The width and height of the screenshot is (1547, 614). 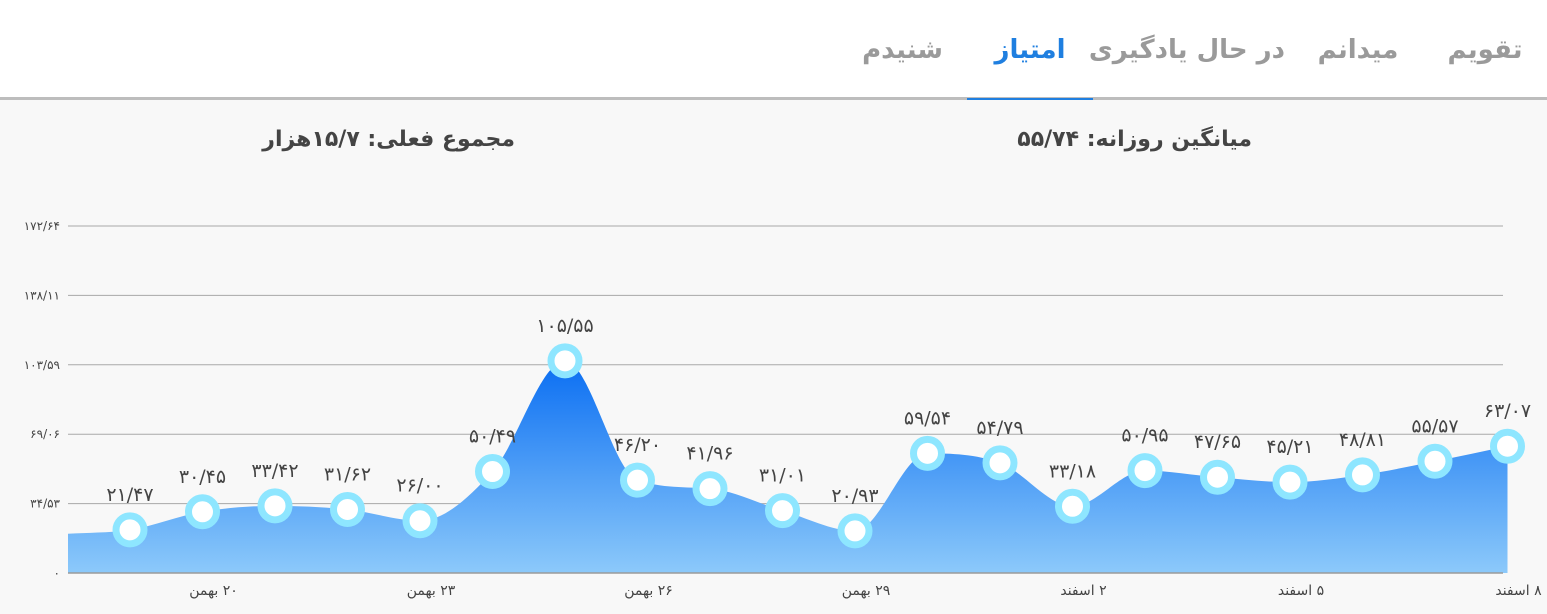 I want to click on x-tick-label: ۵ اسفند, so click(x=1301, y=591).